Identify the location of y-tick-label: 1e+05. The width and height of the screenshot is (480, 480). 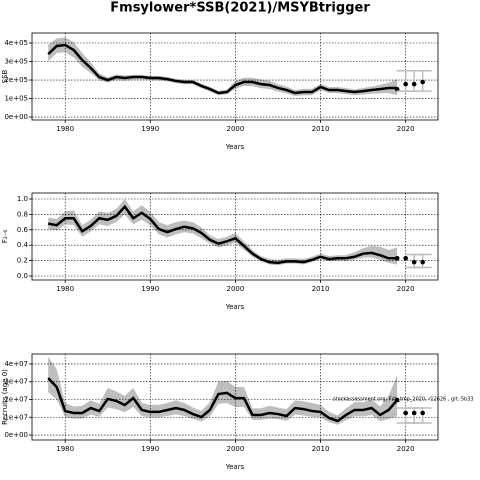
(16, 99).